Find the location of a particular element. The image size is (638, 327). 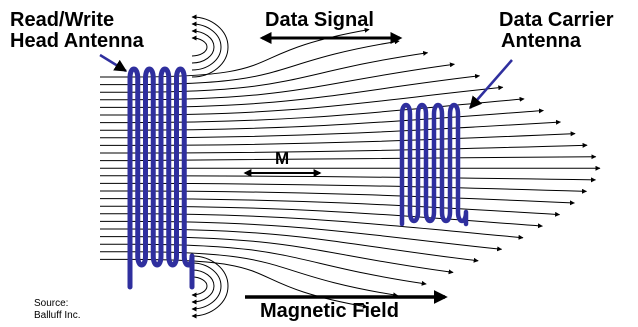

data-carrier-coil is located at coordinates (434, 164).